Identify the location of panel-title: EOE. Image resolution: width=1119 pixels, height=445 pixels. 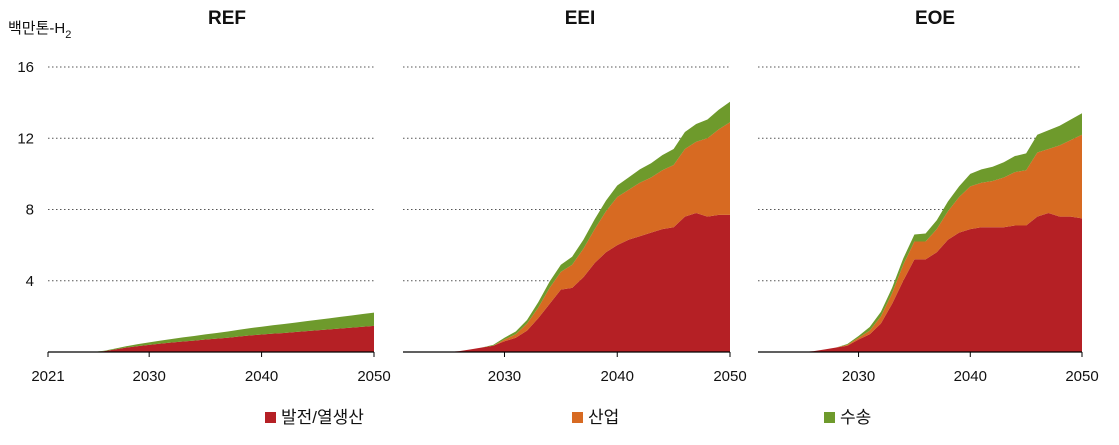
(935, 18).